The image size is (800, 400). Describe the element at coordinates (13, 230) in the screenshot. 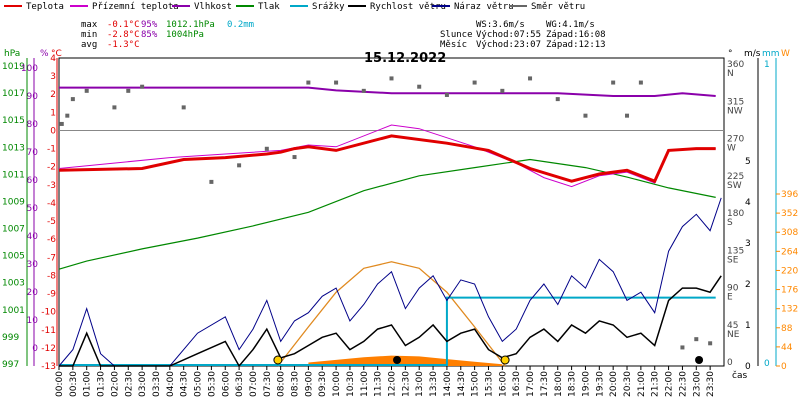

I see `hpa-tick: 1007` at that location.